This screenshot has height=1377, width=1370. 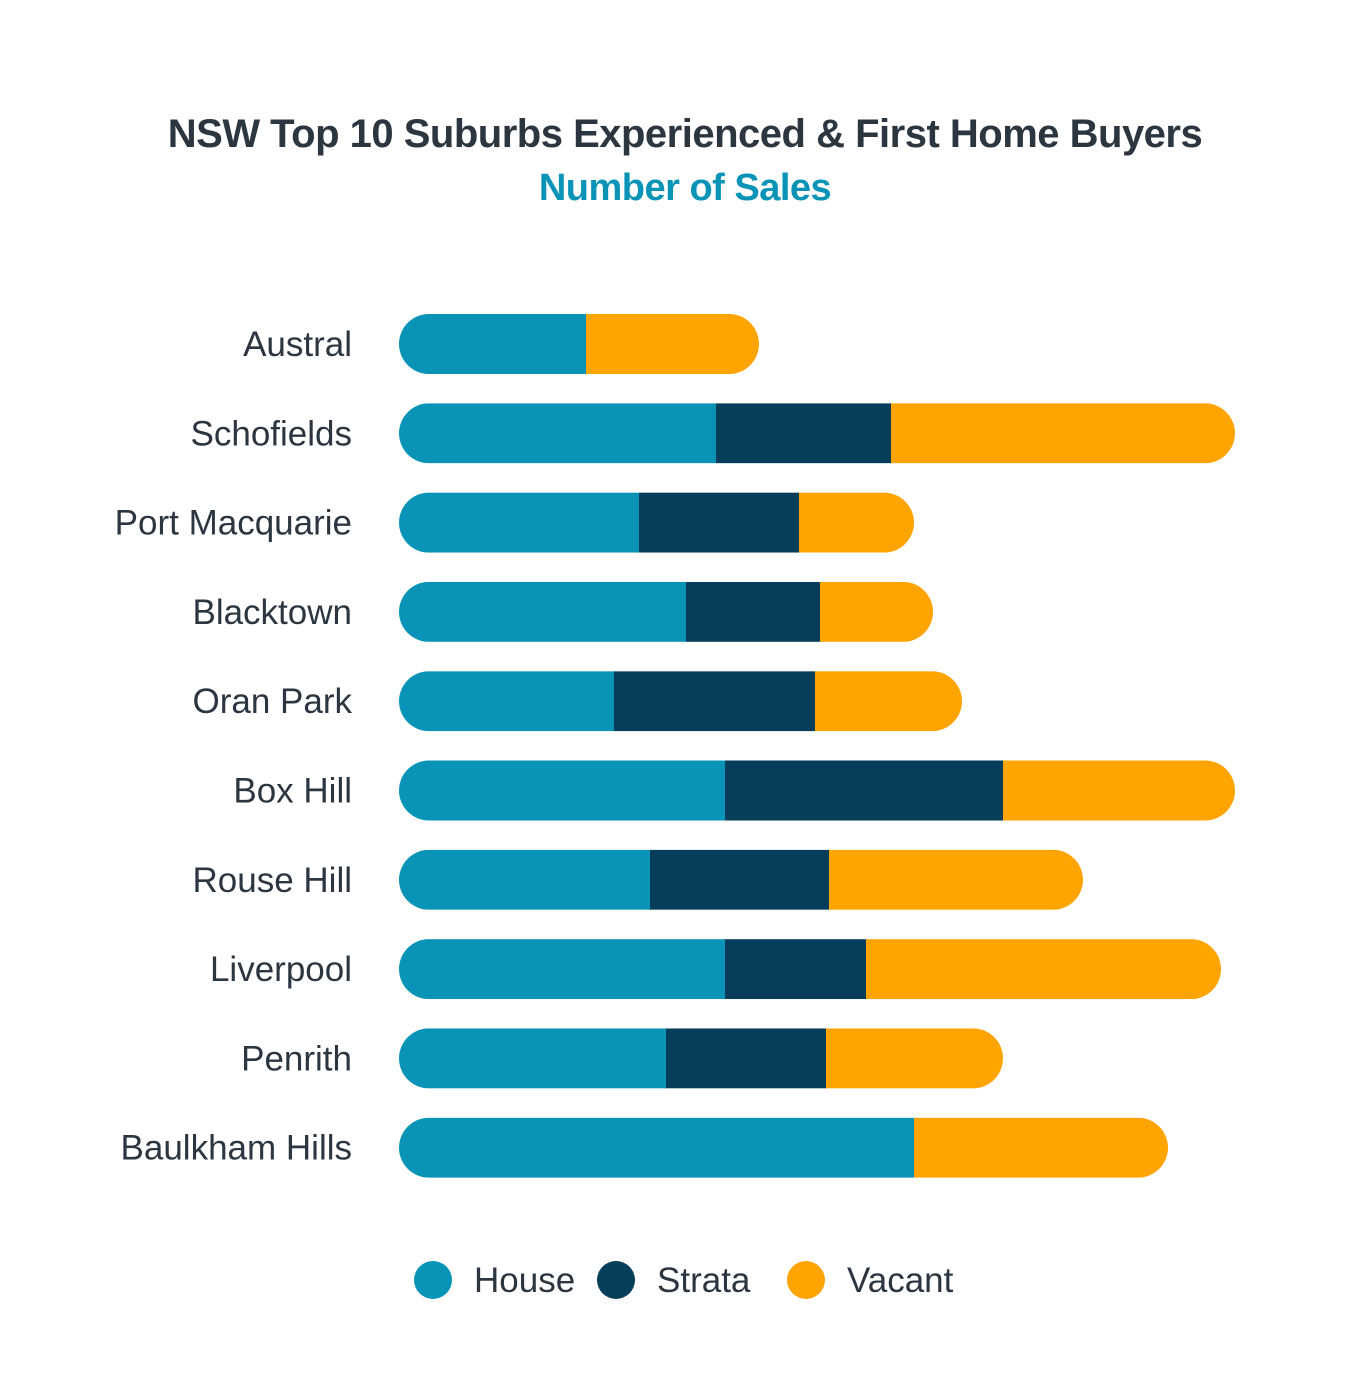 I want to click on bar-row-port-macquarie, so click(x=656, y=522).